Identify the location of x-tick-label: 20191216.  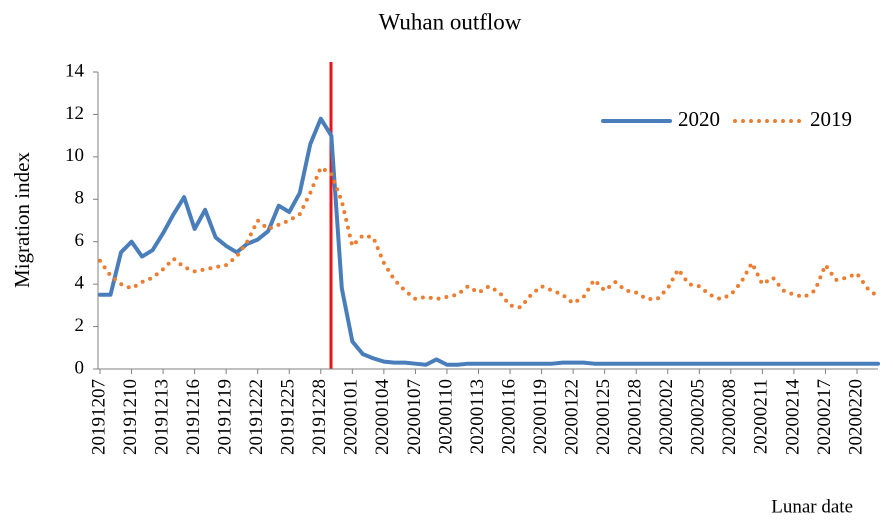
(193, 417).